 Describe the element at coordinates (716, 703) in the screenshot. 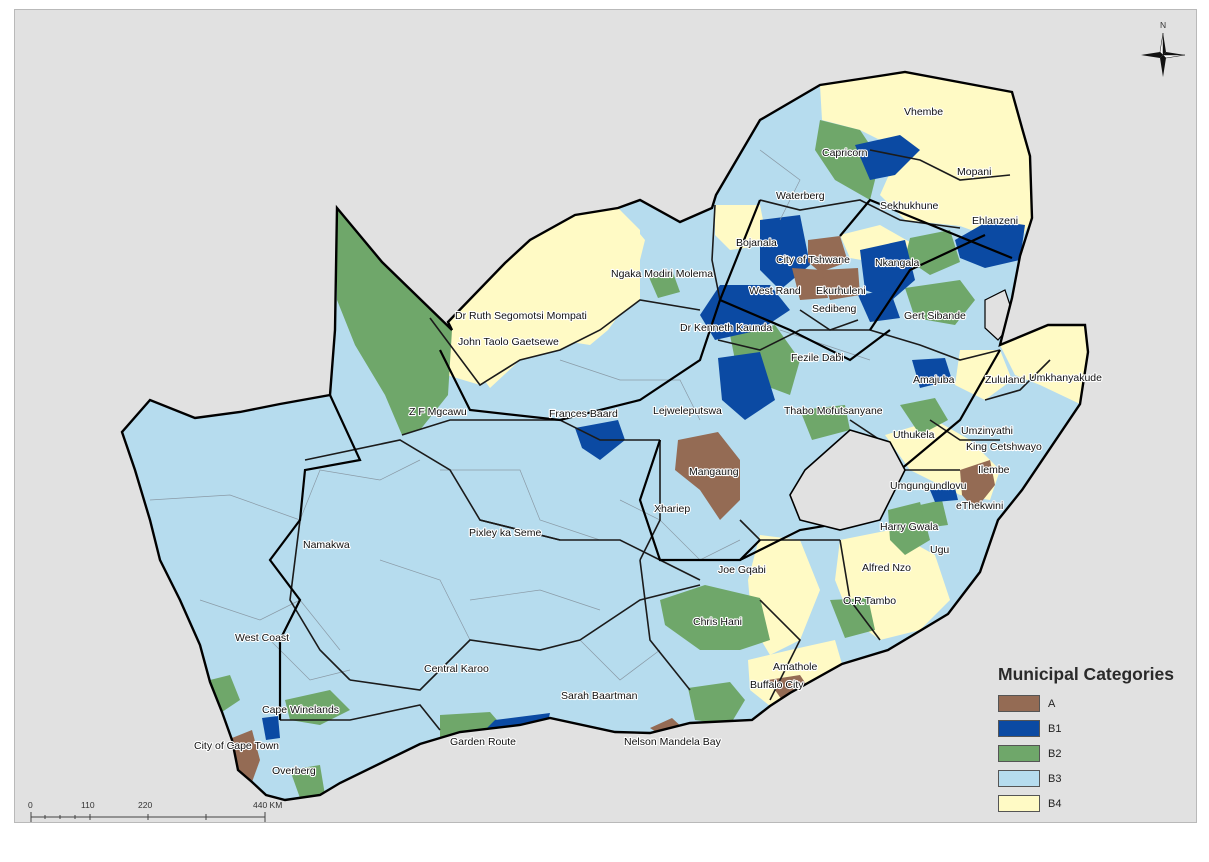

I see `region-sarah-b2` at that location.